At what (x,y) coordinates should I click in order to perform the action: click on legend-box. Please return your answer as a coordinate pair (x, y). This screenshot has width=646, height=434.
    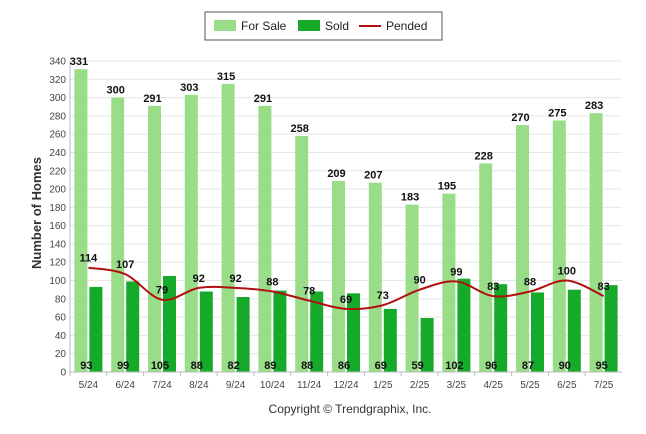
    Looking at the image, I should click on (323, 26).